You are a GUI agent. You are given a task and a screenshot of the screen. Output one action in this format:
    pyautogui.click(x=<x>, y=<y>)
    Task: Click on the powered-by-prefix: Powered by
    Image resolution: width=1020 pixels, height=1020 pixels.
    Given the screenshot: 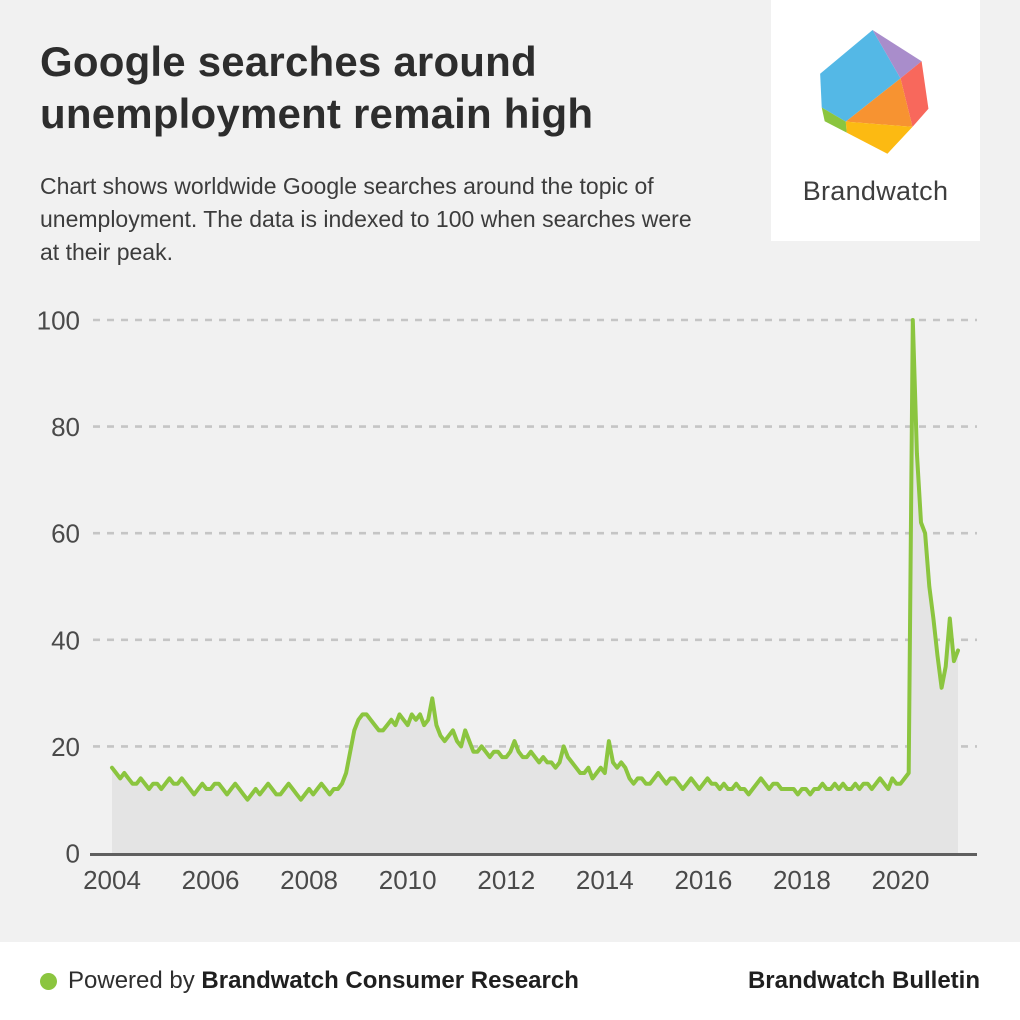 What is the action you would take?
    pyautogui.click(x=135, y=980)
    